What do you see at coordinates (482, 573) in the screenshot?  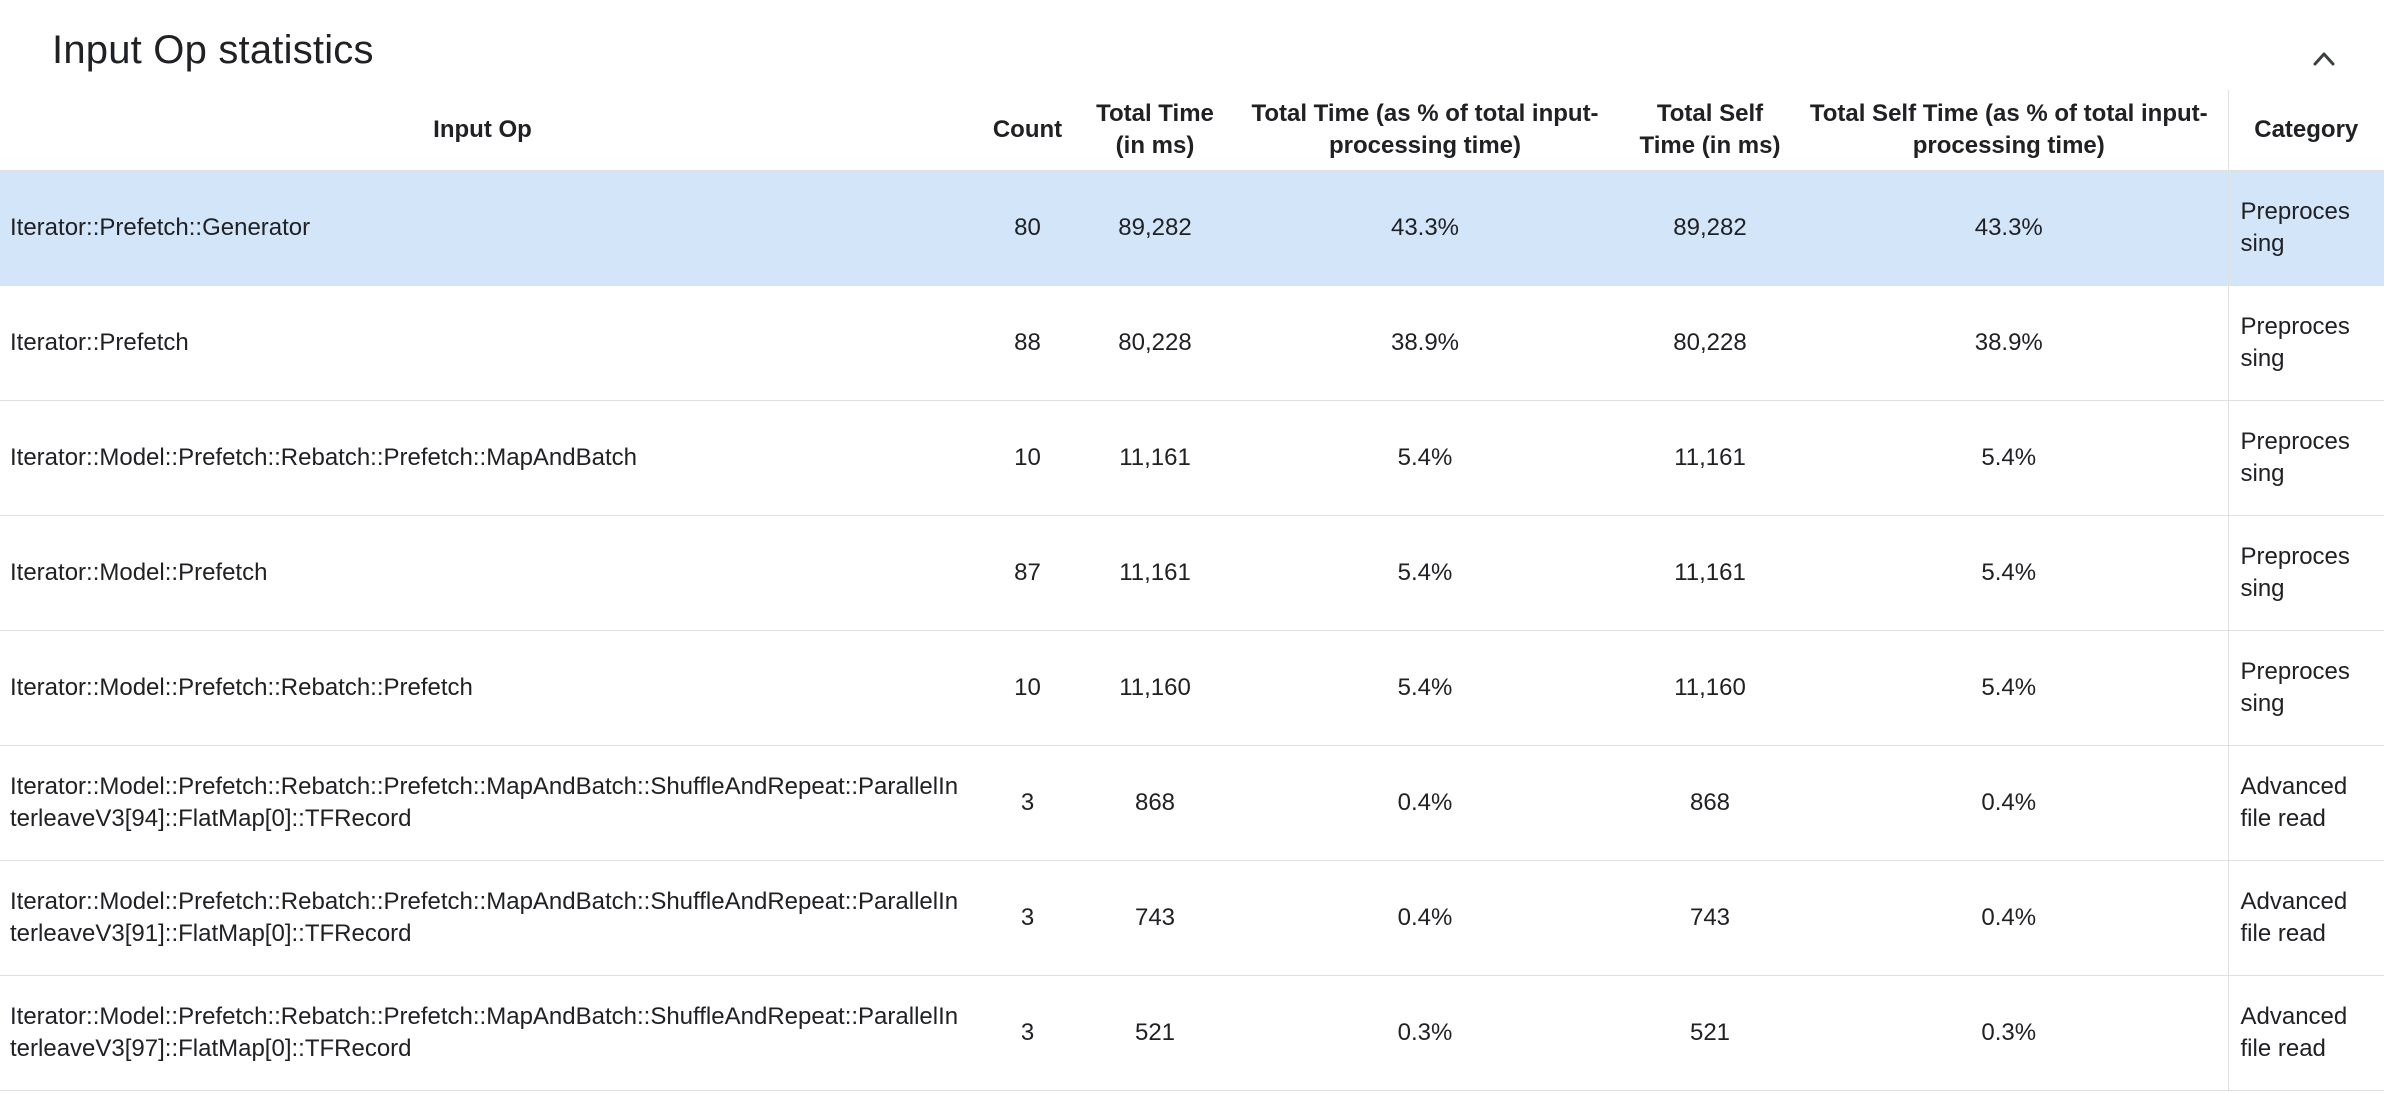 I see `cell-input-op: Iterator::Model::Prefetch` at bounding box center [482, 573].